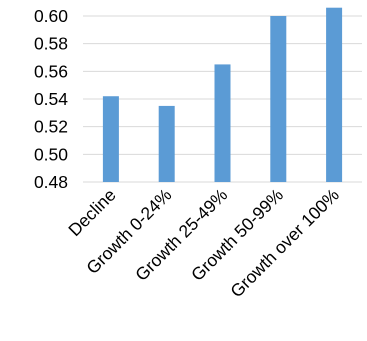  I want to click on y-tick-label: 0.60, so click(51, 16).